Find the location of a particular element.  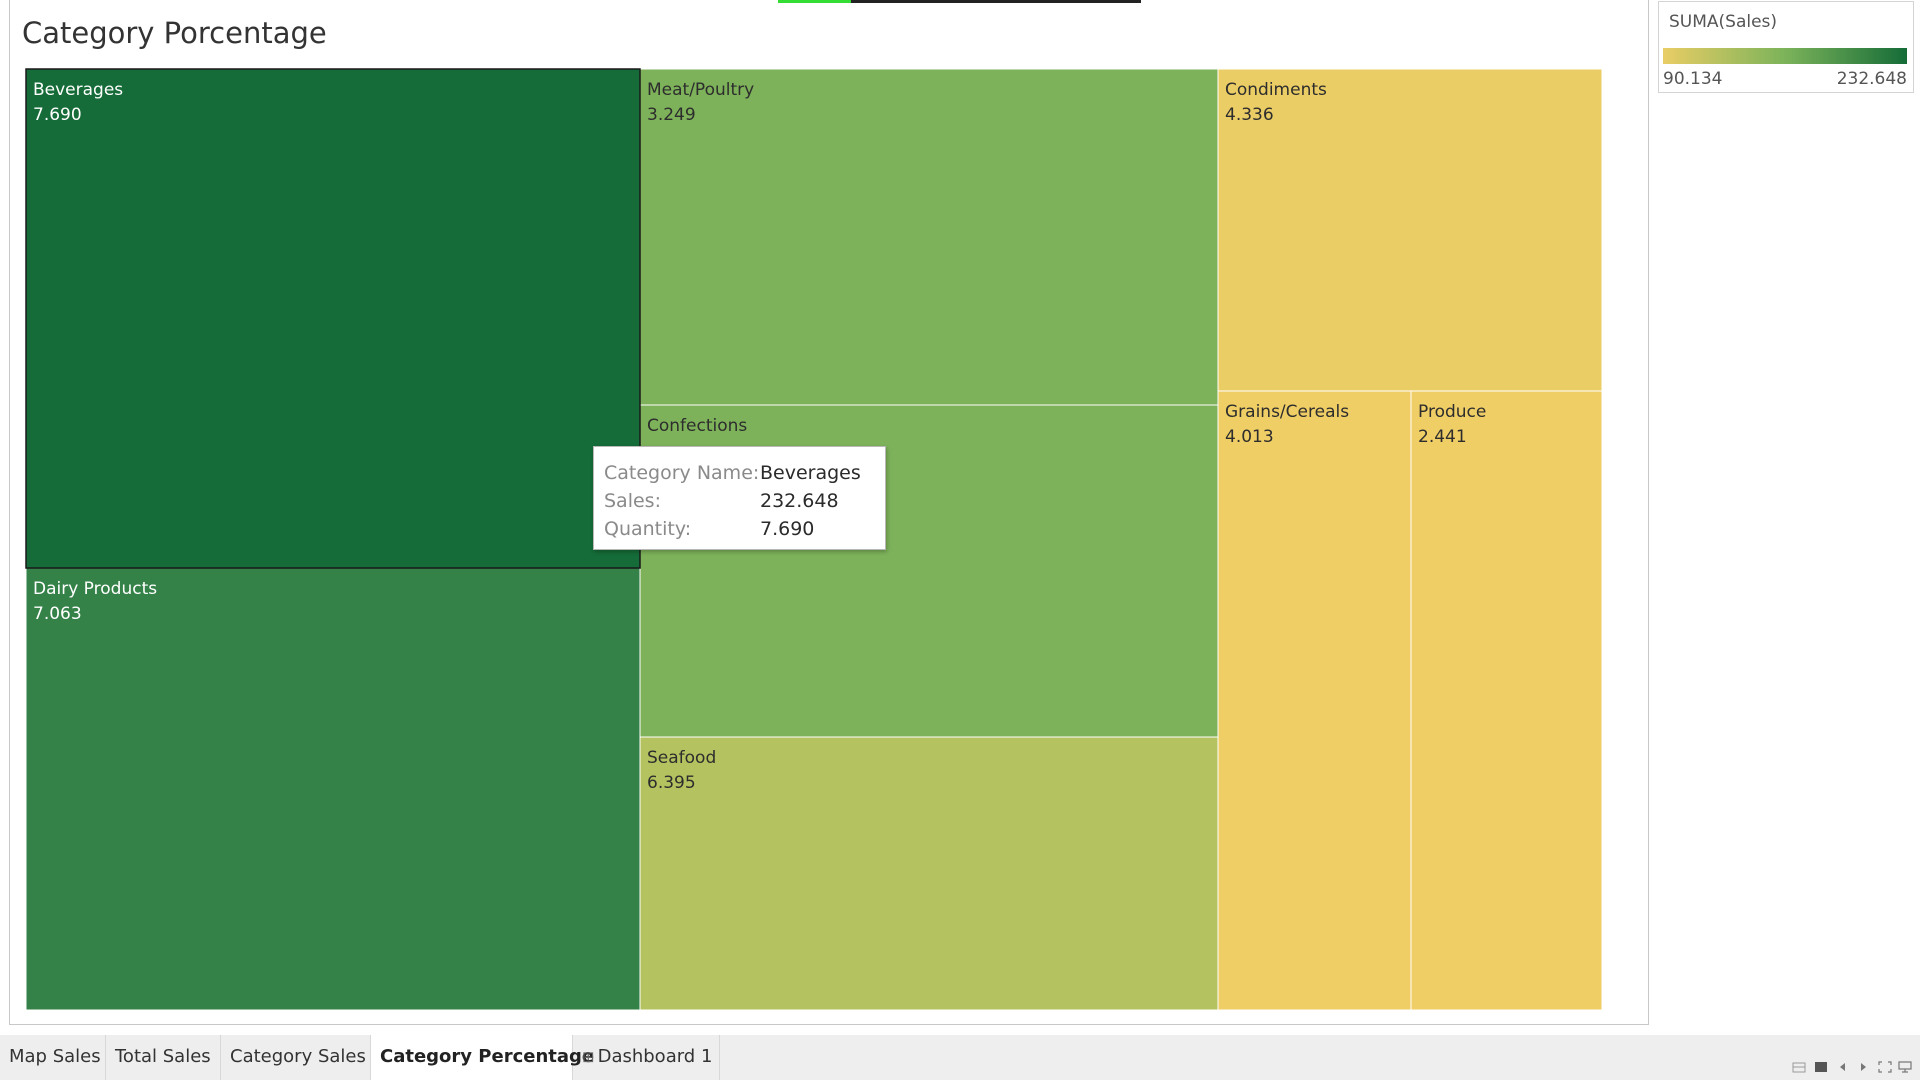

treemap-category-label: Meat/Poultry is located at coordinates (700, 90).